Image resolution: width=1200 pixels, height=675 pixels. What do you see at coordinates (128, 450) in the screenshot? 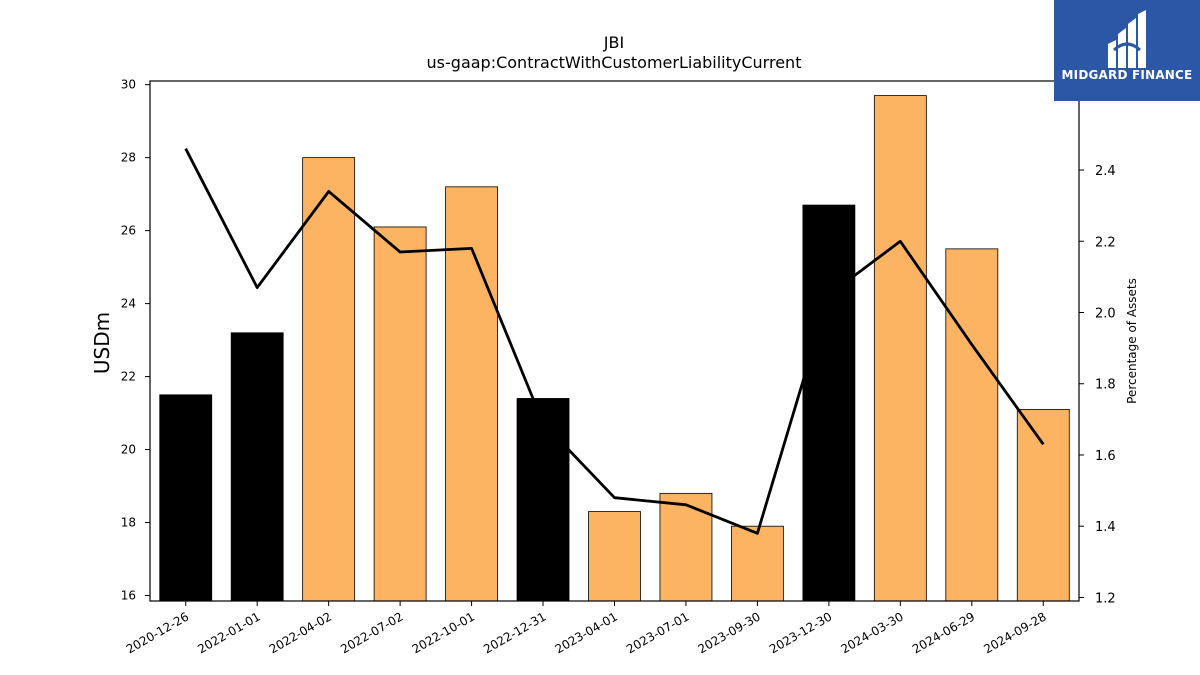
I see `y-tick-label: 20` at bounding box center [128, 450].